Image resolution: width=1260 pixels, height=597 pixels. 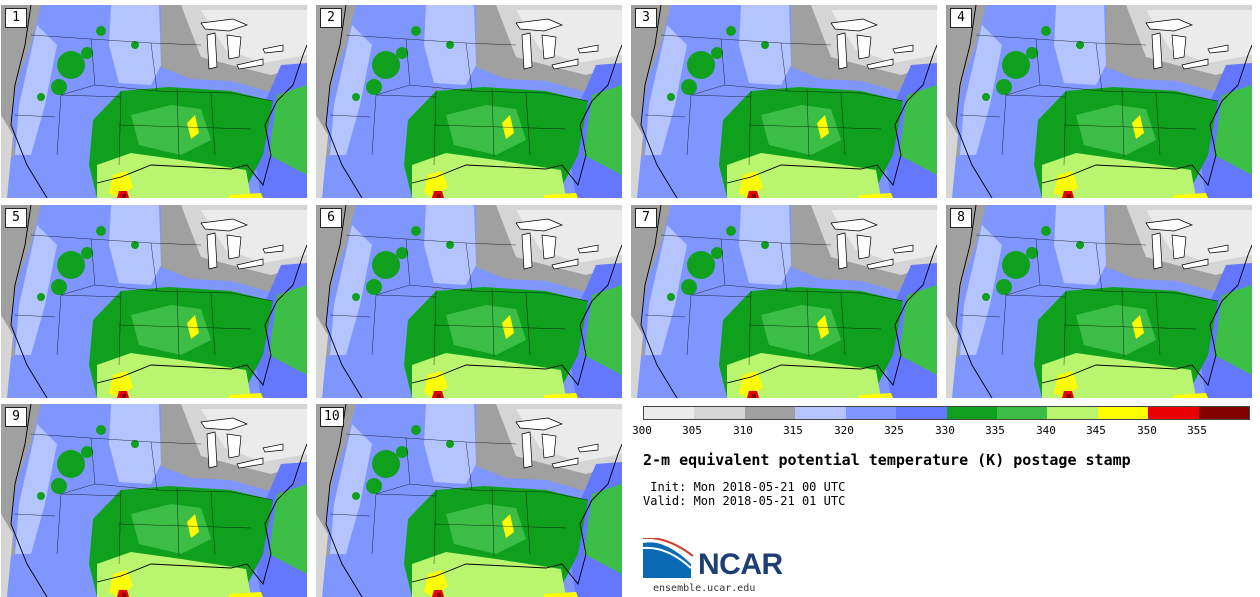 I want to click on ensemble-member-panel: 3, so click(x=784, y=101).